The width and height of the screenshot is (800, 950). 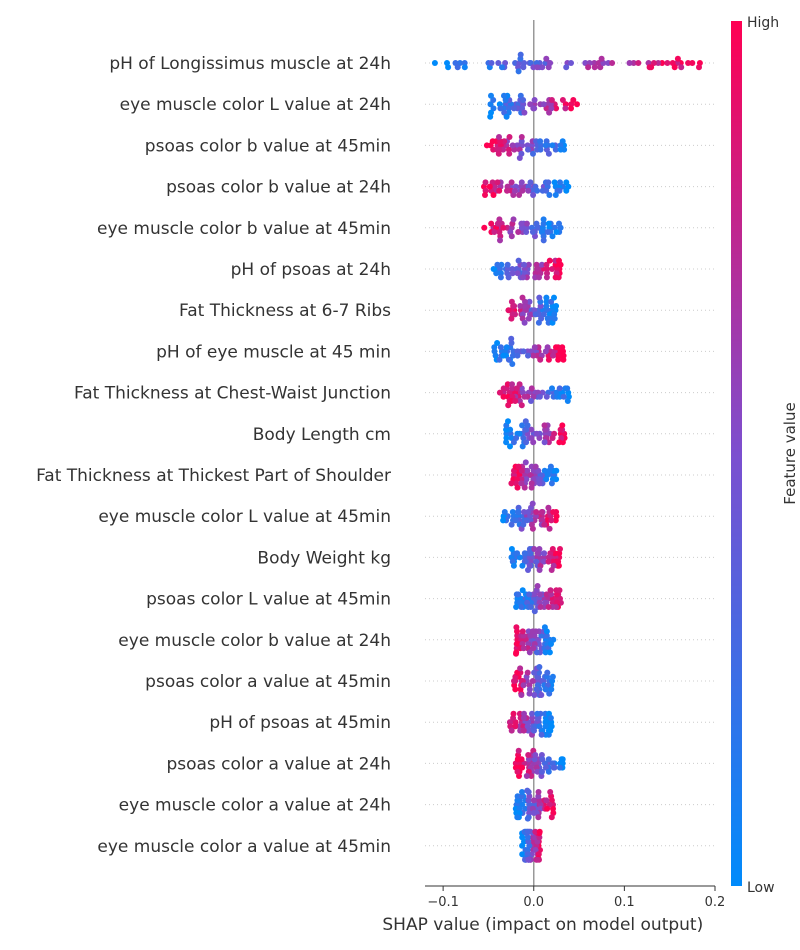 I want to click on feature-label: eye muscle color L value at 24h, so click(x=255, y=105).